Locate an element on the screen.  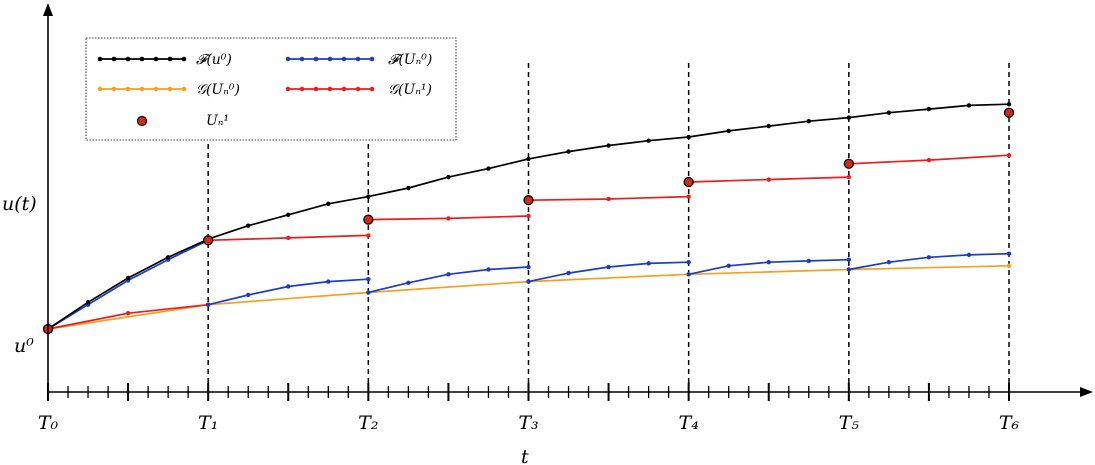
legend-label-F-u0: 𝓕(u⁰) is located at coordinates (214, 60).